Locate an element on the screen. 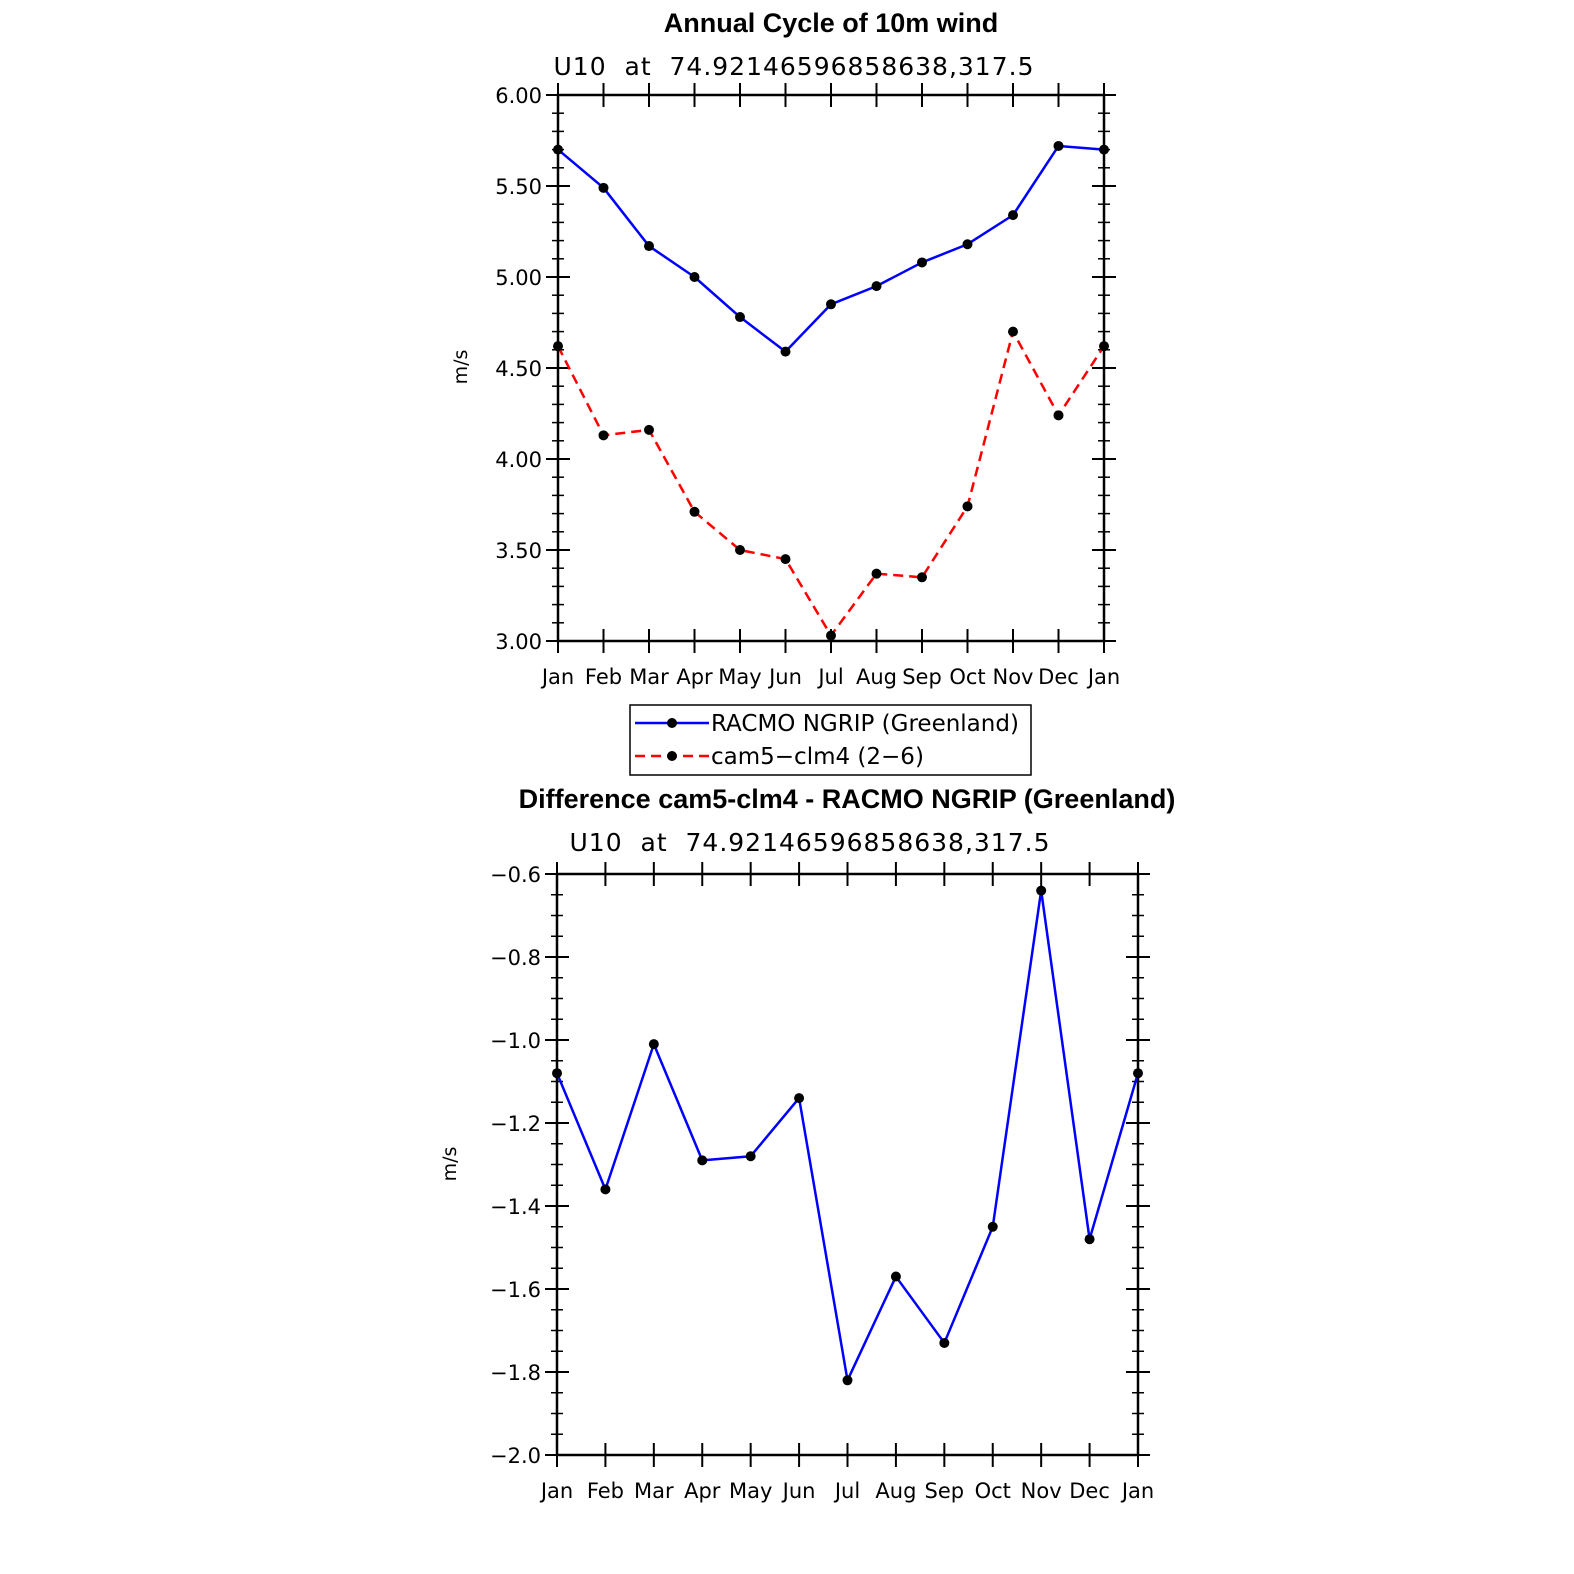  chart2-xtick-label: Jul is located at coordinates (846, 1491).